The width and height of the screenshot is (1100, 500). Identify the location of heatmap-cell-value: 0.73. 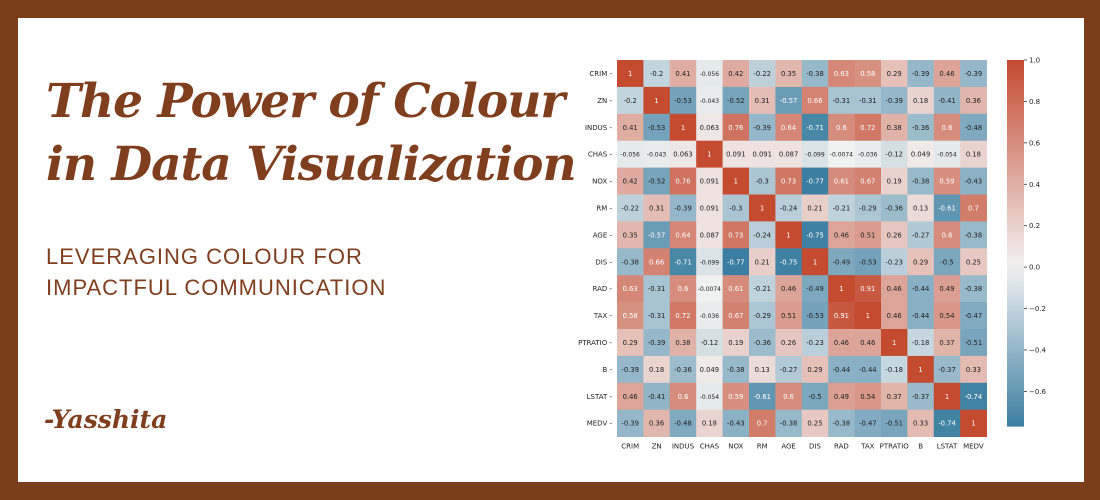
(788, 182).